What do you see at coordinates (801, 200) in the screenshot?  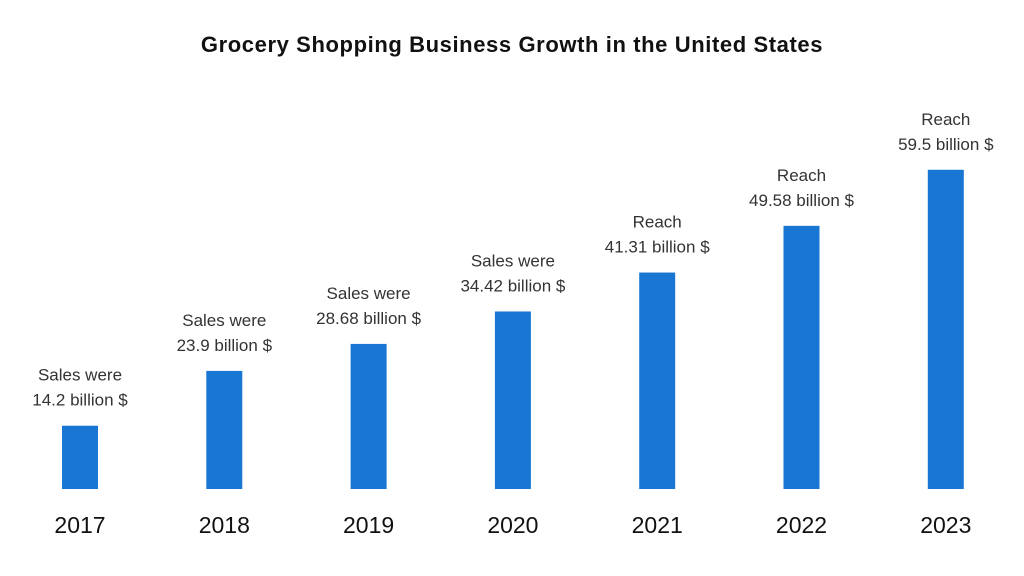 I see `data-label-line2: 49.58 billion $` at bounding box center [801, 200].